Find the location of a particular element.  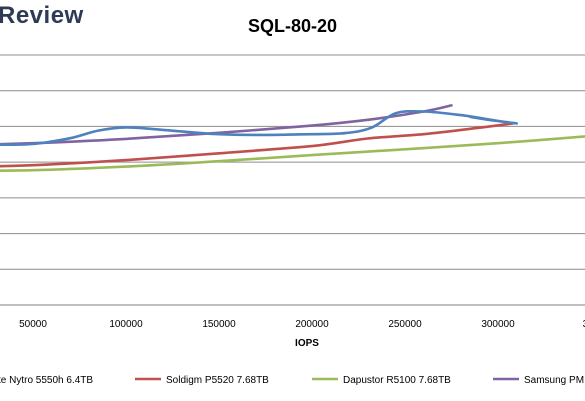

legend-label: Soldigm P5520 7.68TB is located at coordinates (217, 380).